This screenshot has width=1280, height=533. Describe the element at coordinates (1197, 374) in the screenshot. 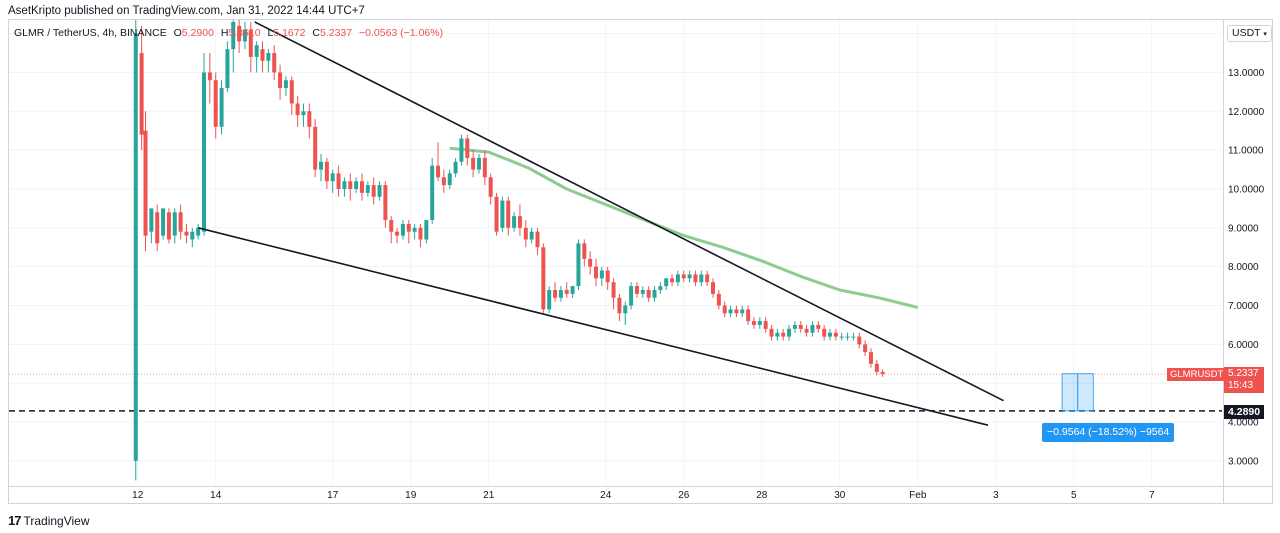

I see `ticker-badge: GLMRUSDT` at that location.